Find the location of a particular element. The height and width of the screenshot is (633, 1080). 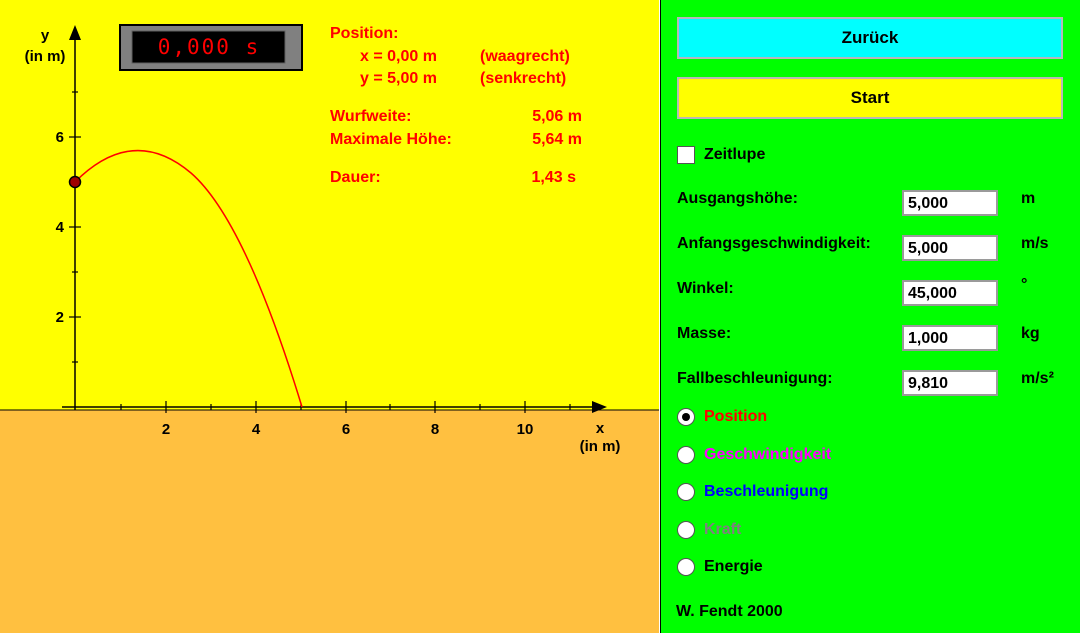

x-tick-label: 10 is located at coordinates (525, 429).